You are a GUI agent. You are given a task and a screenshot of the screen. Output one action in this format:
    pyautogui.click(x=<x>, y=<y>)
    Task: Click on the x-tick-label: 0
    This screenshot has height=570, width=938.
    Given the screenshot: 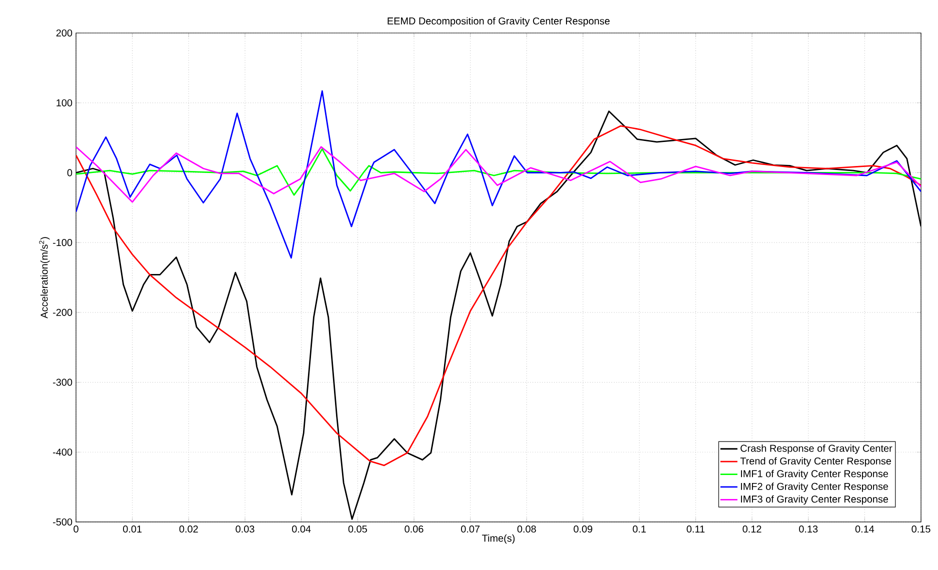 What is the action you would take?
    pyautogui.click(x=76, y=529)
    